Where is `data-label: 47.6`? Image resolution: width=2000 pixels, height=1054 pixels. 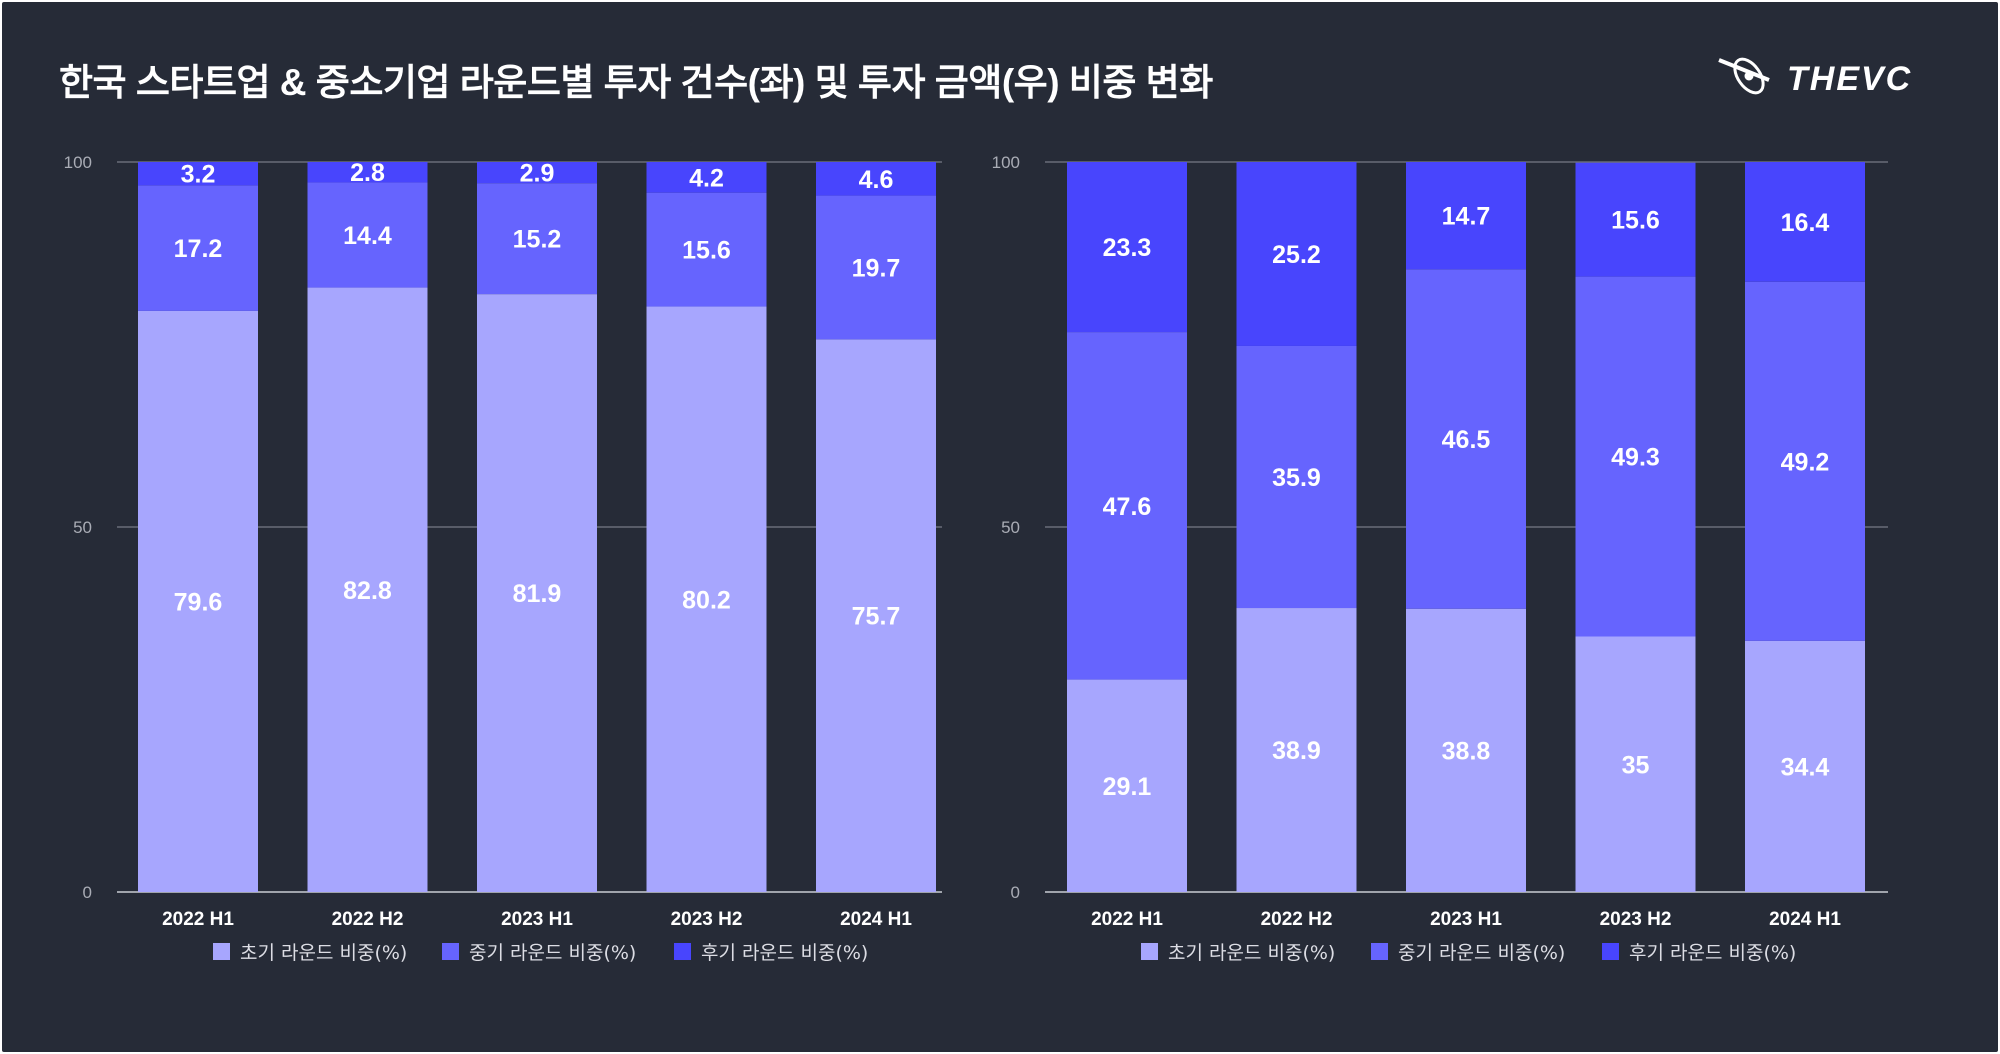
data-label: 47.6 is located at coordinates (1127, 507).